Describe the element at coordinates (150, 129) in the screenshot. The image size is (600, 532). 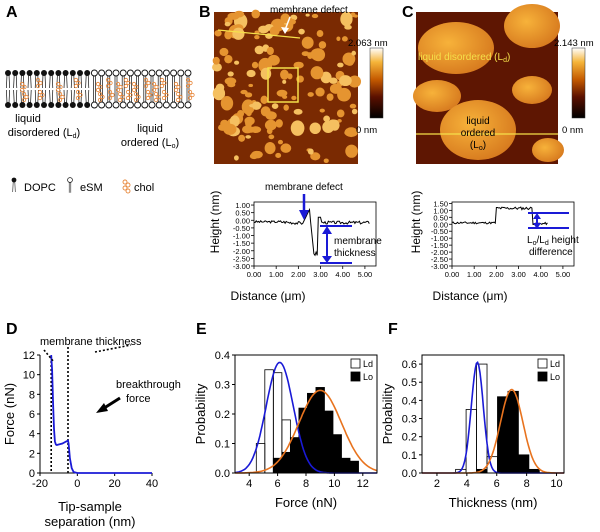
I see `lo-label-line1: liquid` at that location.